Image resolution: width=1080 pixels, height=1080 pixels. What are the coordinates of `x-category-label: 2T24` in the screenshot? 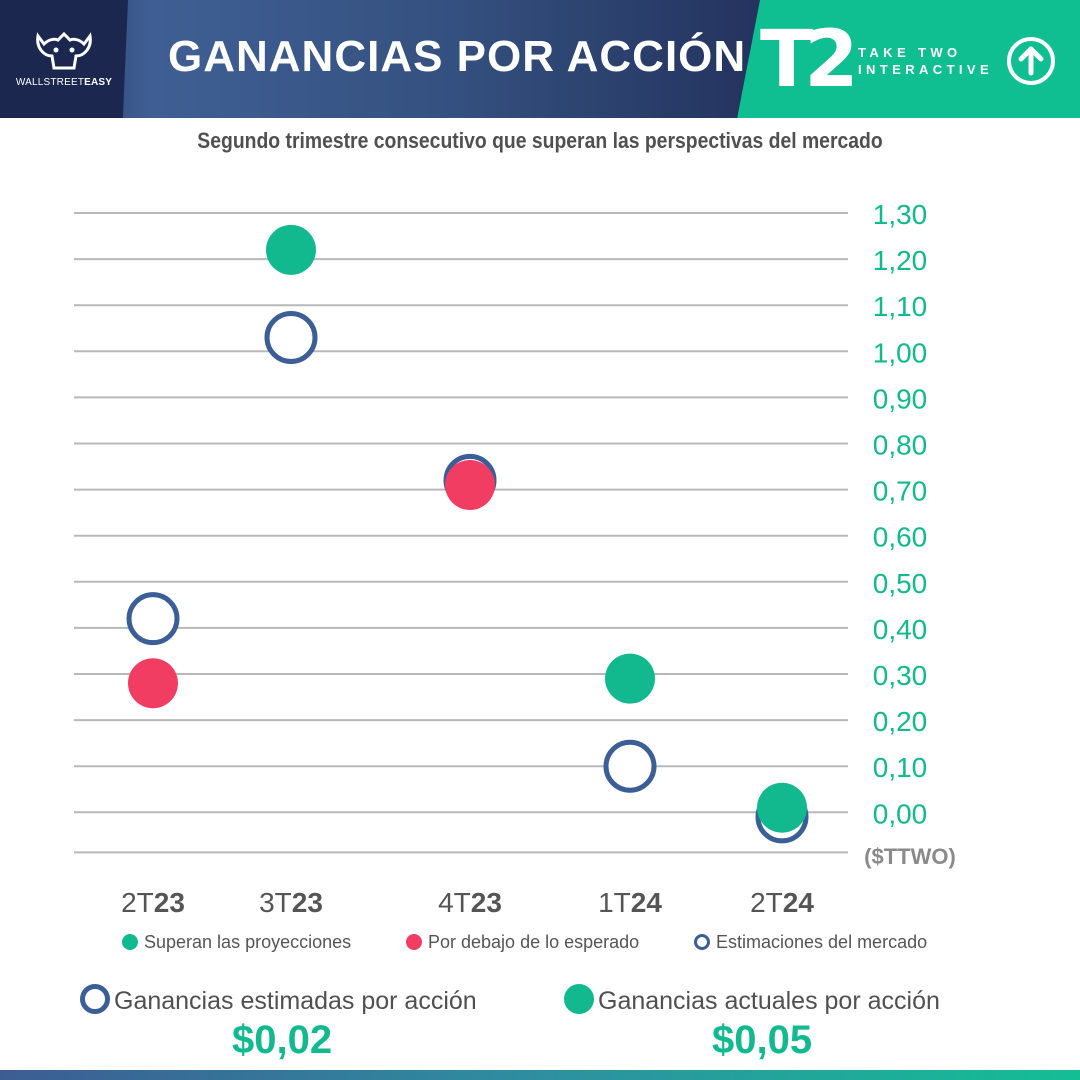 It's located at (782, 902).